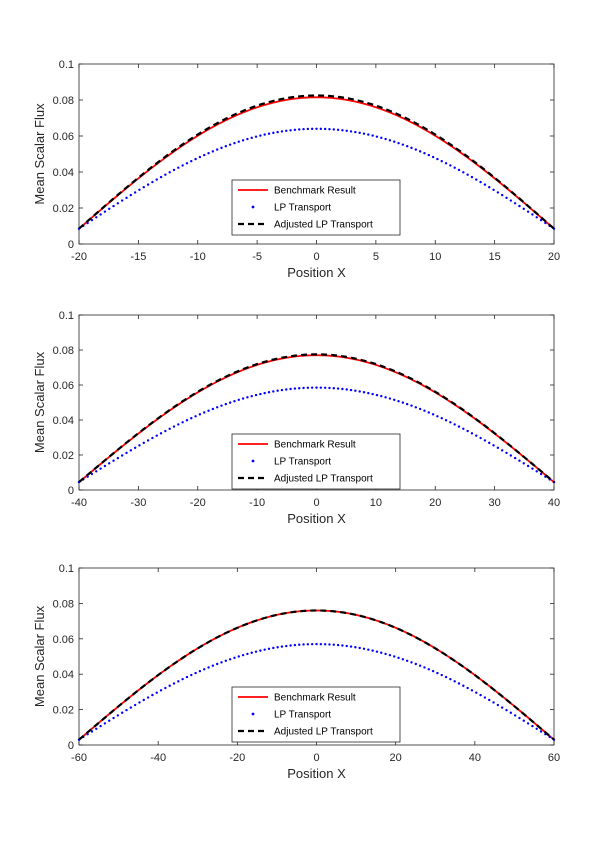 The height and width of the screenshot is (841, 611). Describe the element at coordinates (39, 154) in the screenshot. I see `y-axis-title: Mean Scalar Flux` at that location.